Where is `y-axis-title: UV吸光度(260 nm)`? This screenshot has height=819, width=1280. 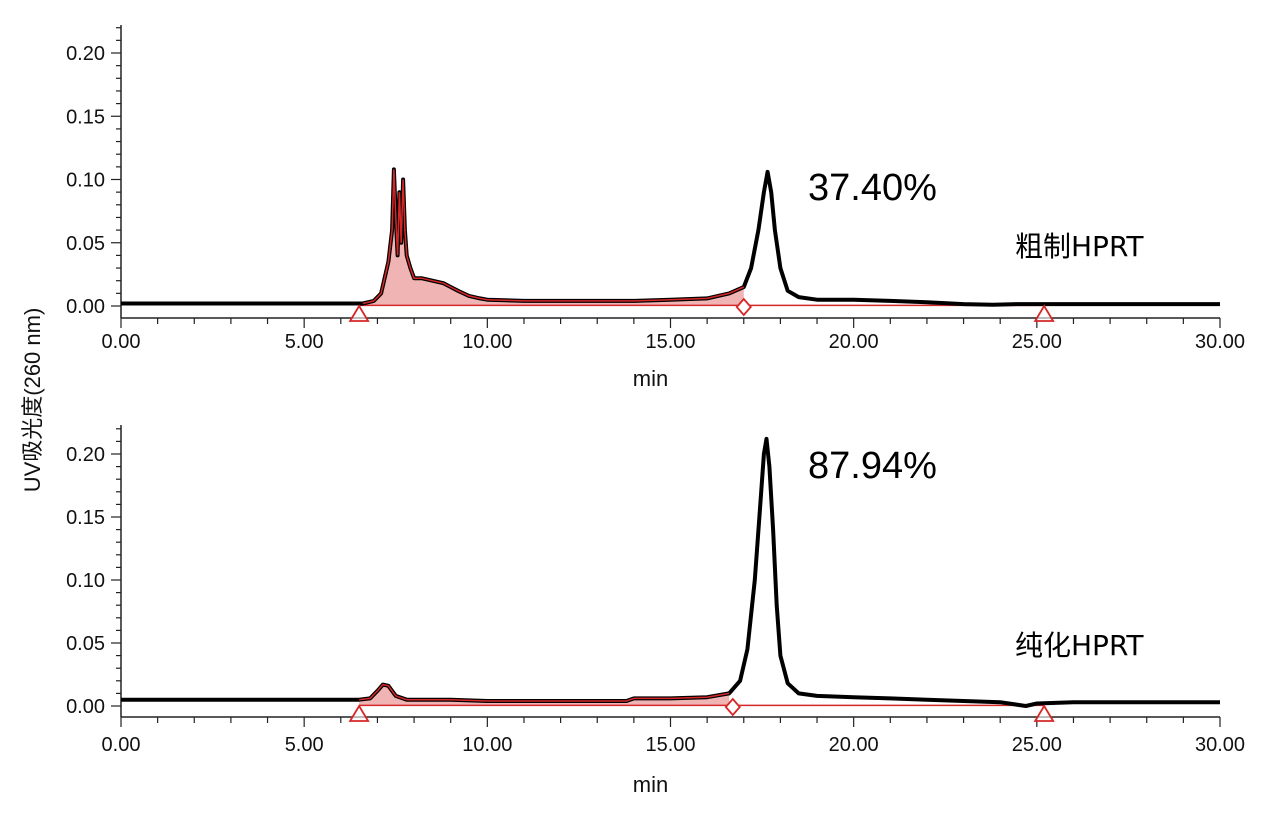 y-axis-title: UV吸光度(260 nm) is located at coordinates (32, 400).